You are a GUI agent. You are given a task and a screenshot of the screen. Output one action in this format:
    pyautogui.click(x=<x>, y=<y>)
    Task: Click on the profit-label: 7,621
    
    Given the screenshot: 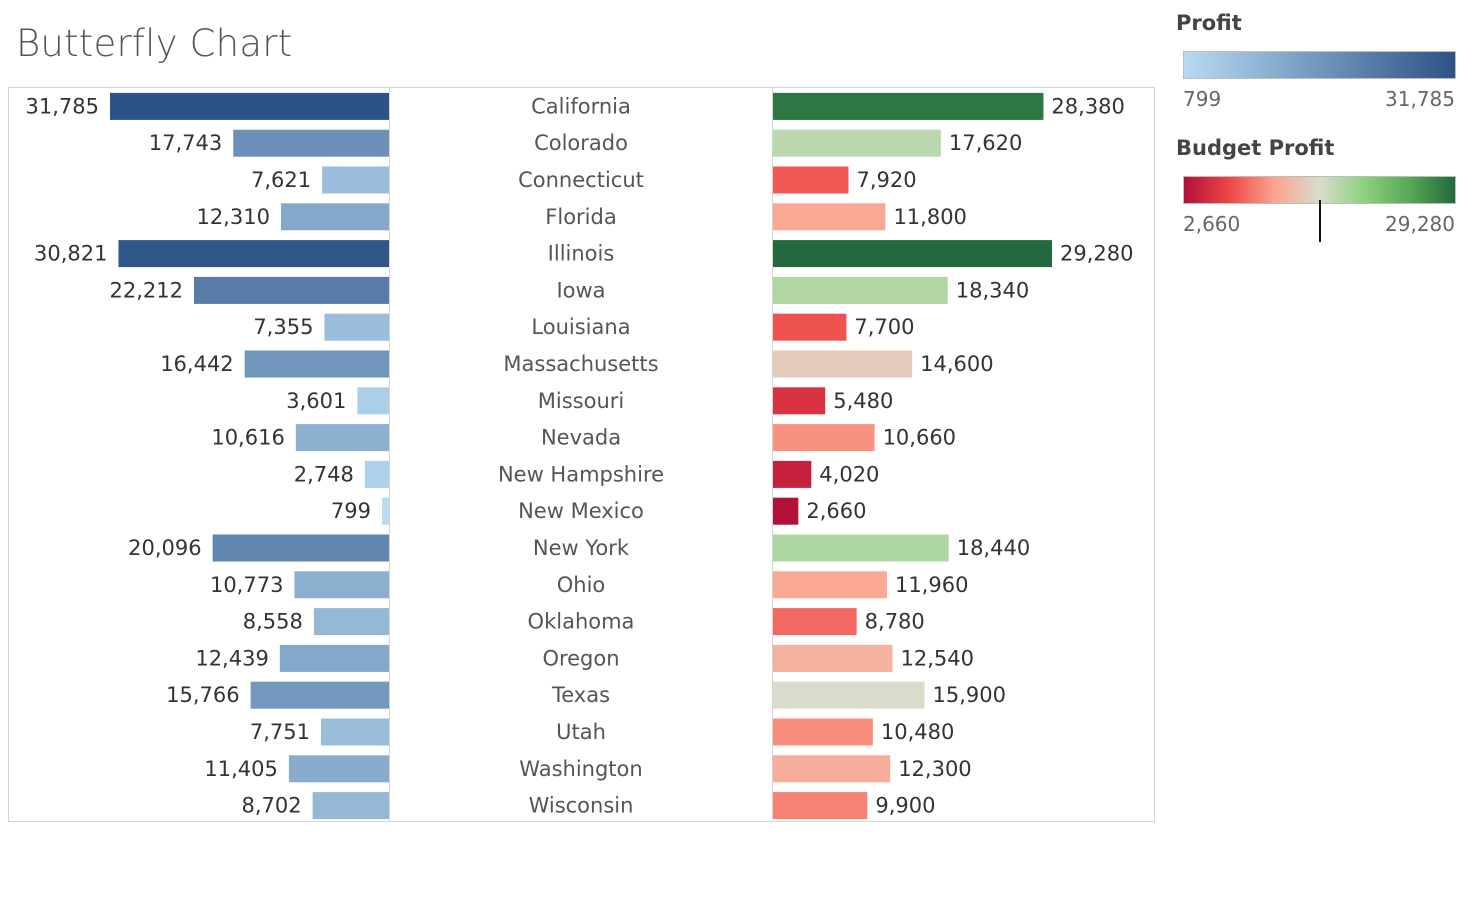 What is the action you would take?
    pyautogui.click(x=281, y=180)
    